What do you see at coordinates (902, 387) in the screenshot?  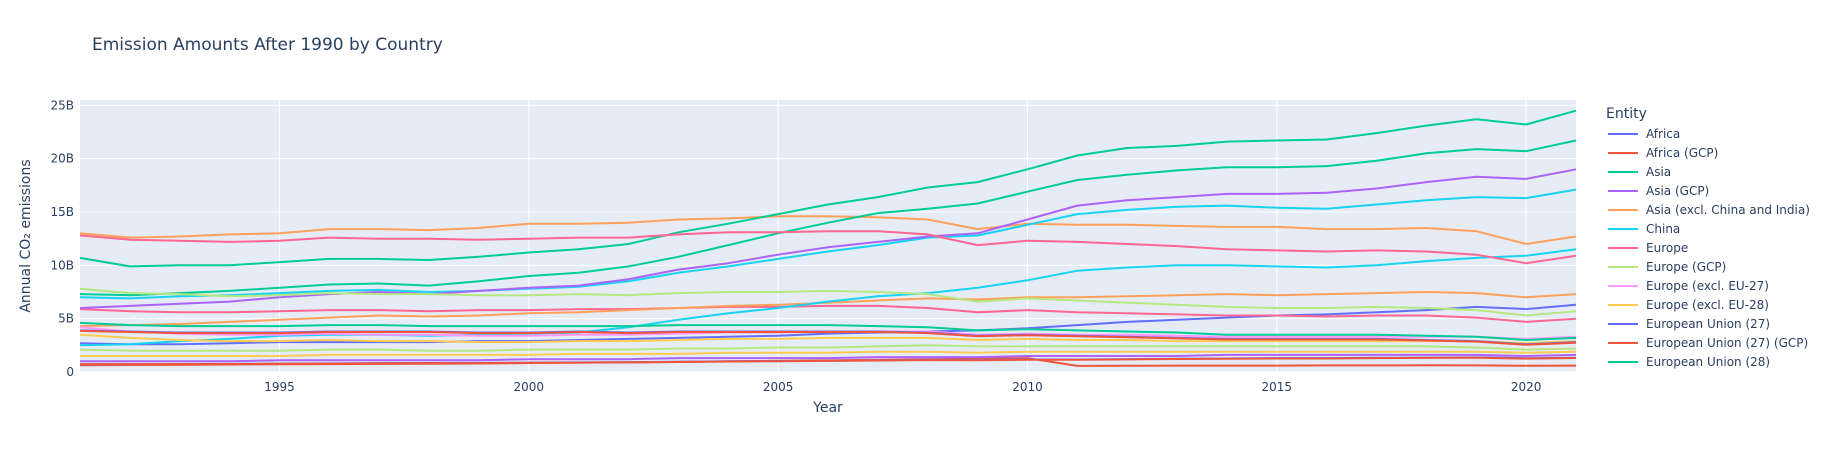 I see `x-axis-ticks: 1995 2000 2005 2010 2015 2020` at bounding box center [902, 387].